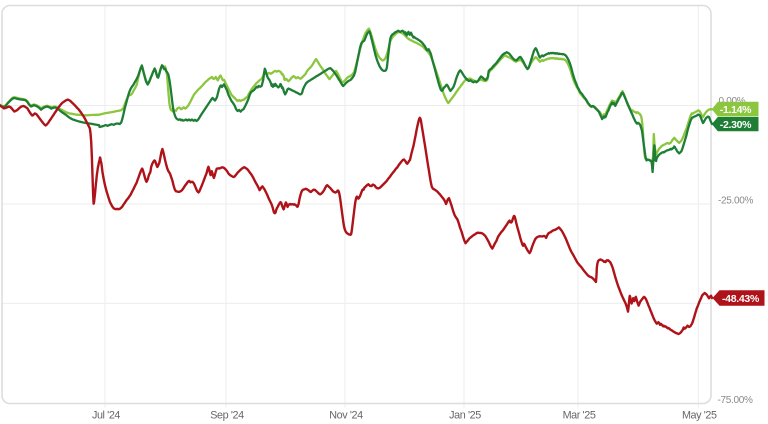 Image resolution: width=768 pixels, height=424 pixels. Describe the element at coordinates (732, 101) in the screenshot. I see `svg-text: 0.00%` at that location.